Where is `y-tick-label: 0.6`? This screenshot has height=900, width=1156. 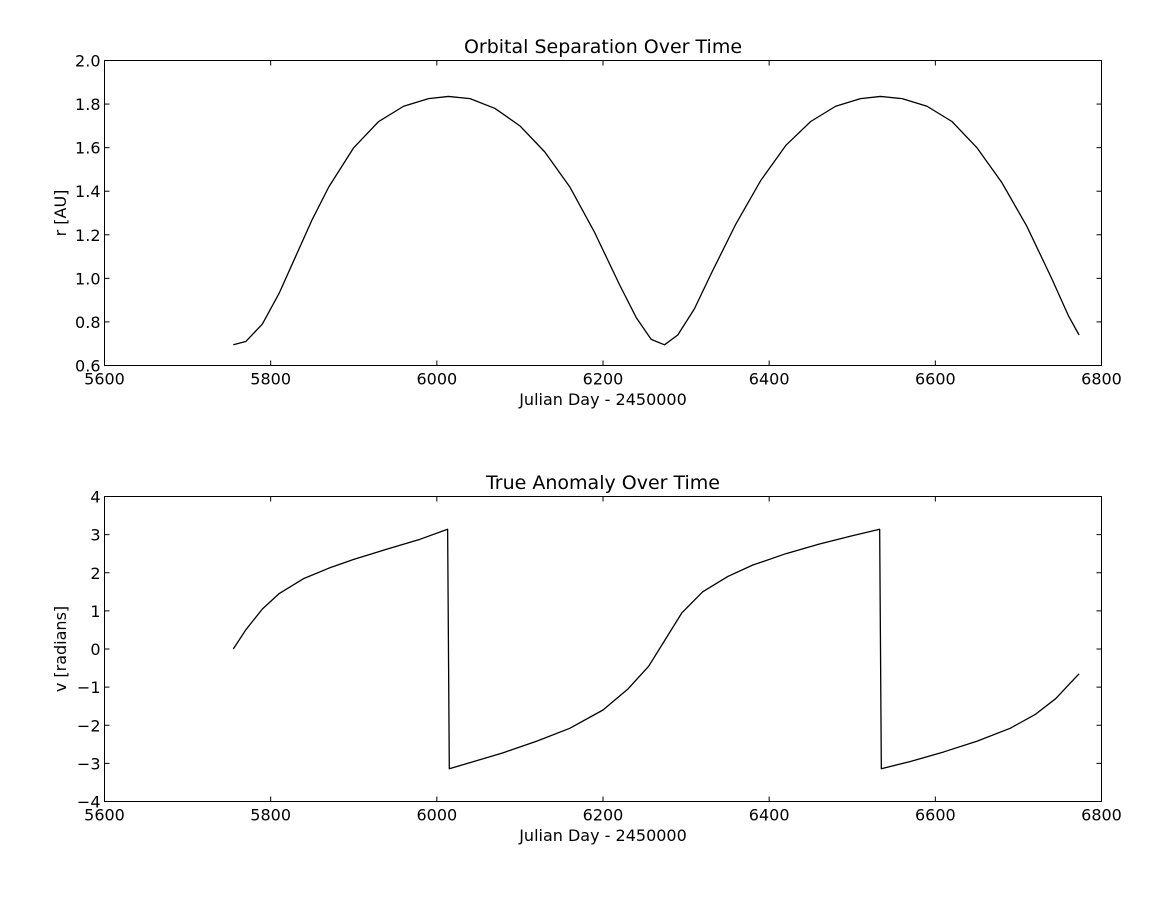
y-tick-label: 0.6 is located at coordinates (87, 366).